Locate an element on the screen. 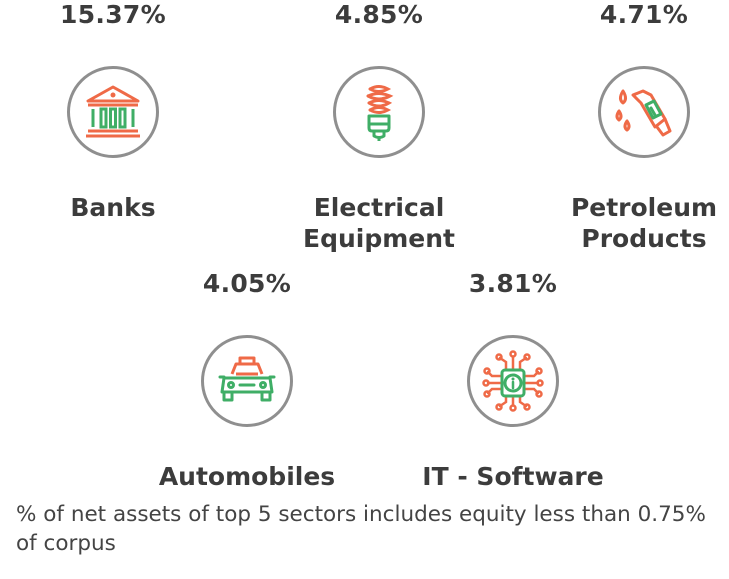 The height and width of the screenshot is (579, 729). sector-label: Petroleum Products is located at coordinates (631, 223).